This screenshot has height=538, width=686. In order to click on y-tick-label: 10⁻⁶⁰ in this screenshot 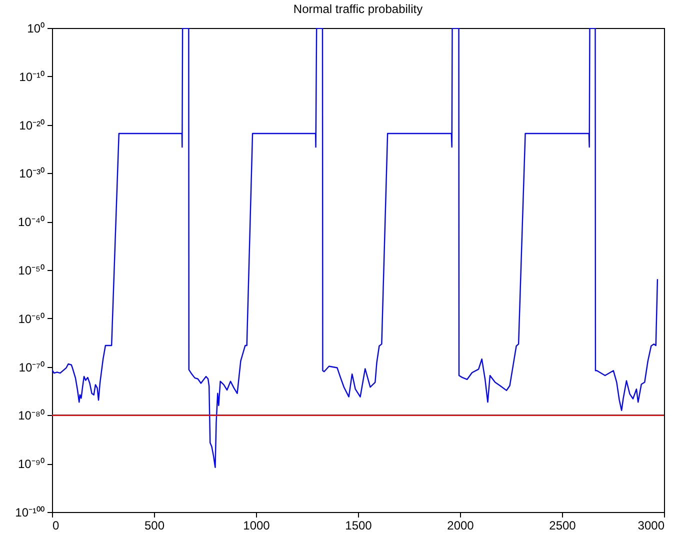, I will do `click(31, 319)`.